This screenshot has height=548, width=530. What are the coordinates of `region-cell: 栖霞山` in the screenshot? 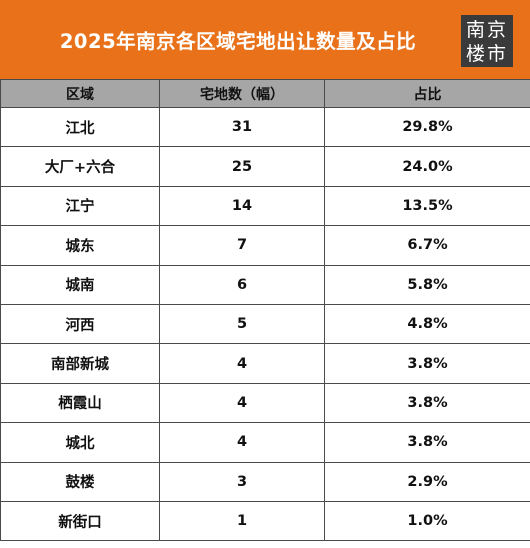 It's located at (80, 403).